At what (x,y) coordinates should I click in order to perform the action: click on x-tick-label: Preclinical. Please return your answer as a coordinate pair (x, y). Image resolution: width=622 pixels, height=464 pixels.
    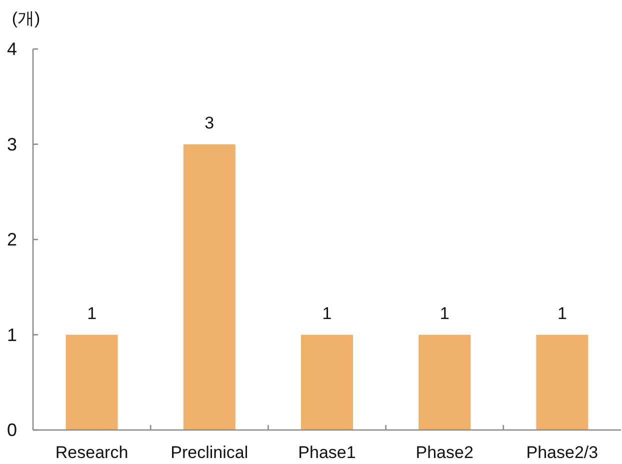
    Looking at the image, I should click on (209, 452).